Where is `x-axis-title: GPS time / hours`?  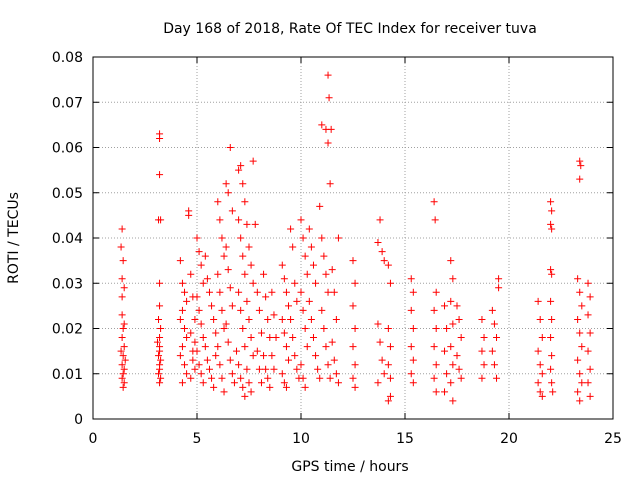
x-axis-title: GPS time / hours is located at coordinates (349, 467).